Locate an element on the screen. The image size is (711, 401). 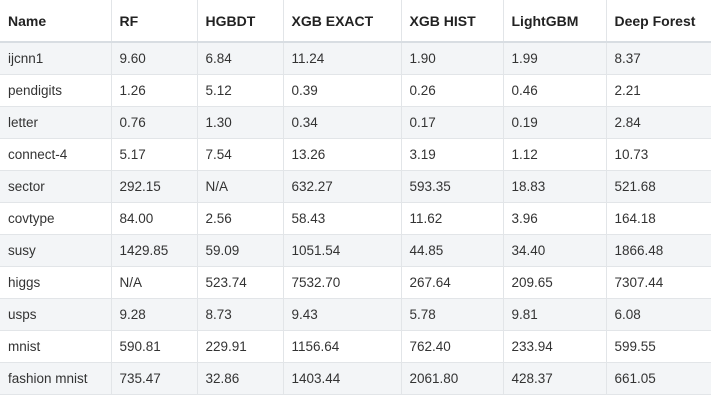
cell-xgb-hist: 3.19 is located at coordinates (452, 154).